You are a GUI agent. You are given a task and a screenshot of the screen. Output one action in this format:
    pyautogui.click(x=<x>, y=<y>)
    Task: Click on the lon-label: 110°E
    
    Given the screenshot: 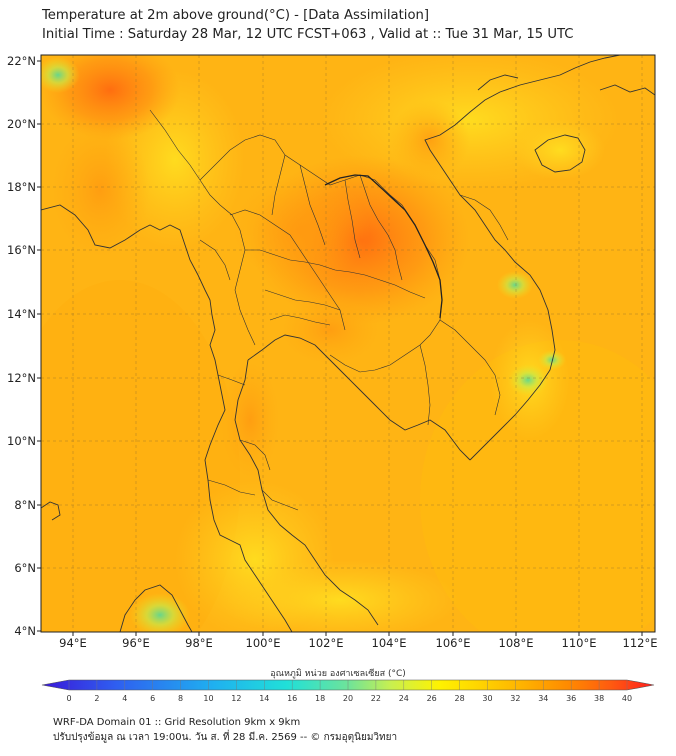 What is the action you would take?
    pyautogui.click(x=579, y=643)
    